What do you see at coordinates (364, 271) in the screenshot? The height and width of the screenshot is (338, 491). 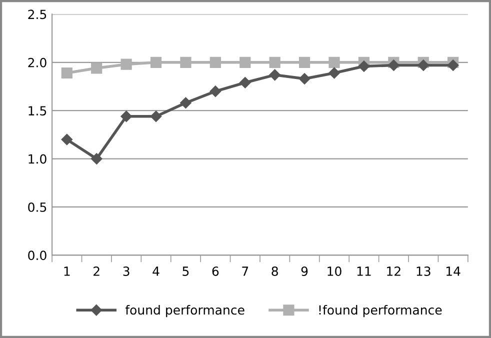 I see `x-tick-label: 11` at bounding box center [364, 271].